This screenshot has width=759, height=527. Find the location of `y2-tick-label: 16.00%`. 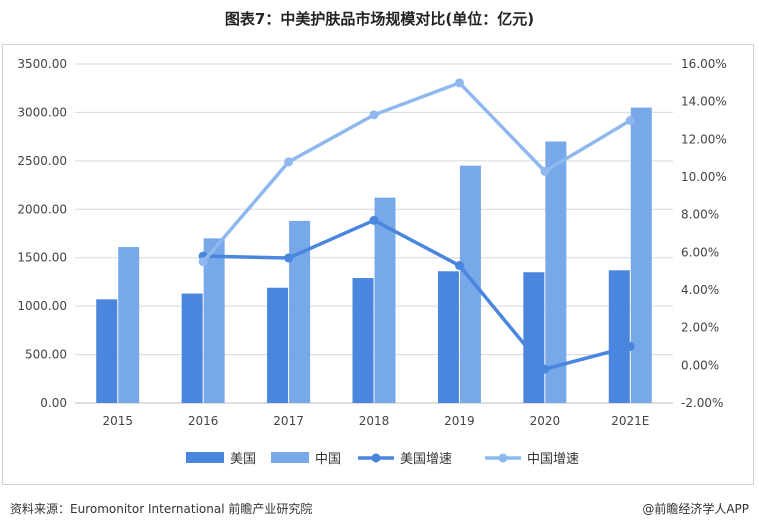

y2-tick-label: 16.00% is located at coordinates (704, 64).